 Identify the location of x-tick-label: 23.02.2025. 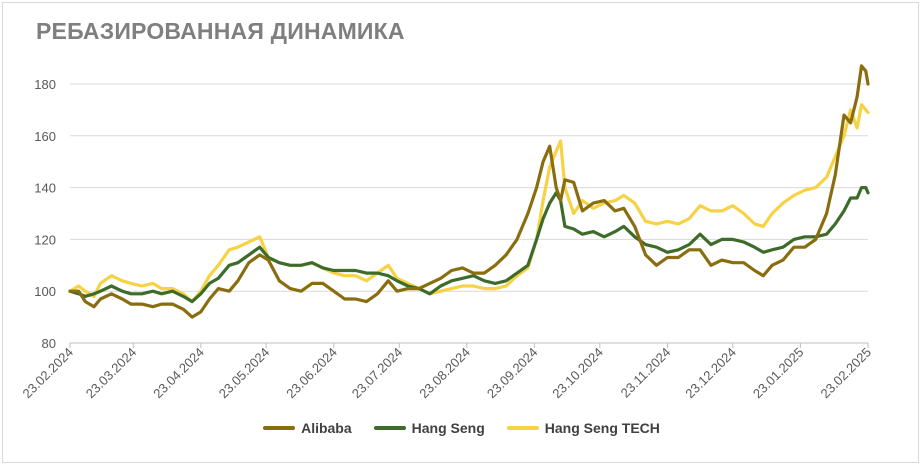
(845, 373).